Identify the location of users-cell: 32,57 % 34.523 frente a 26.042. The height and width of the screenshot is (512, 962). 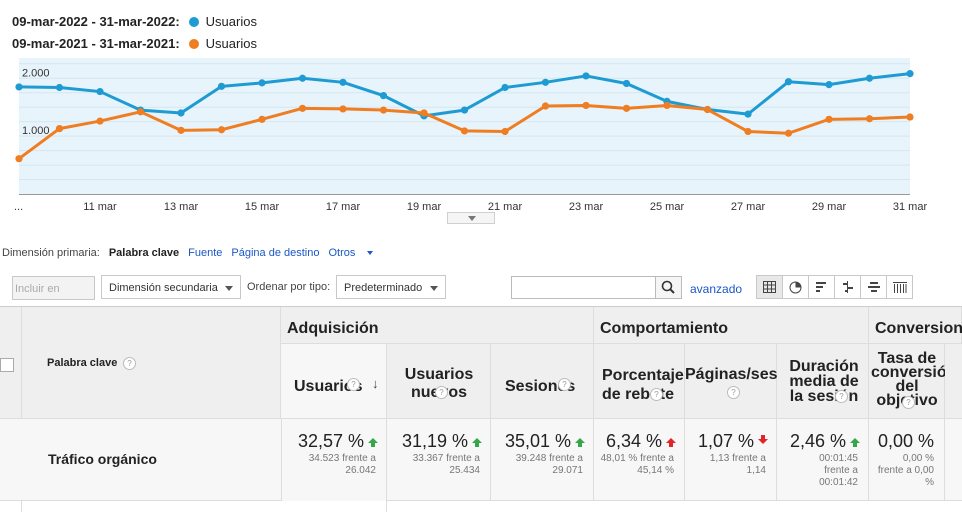
(334, 460).